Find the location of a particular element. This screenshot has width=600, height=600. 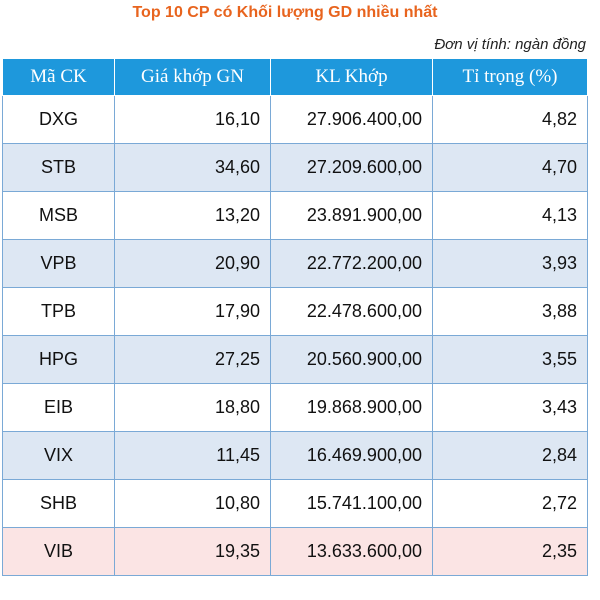

price-cell: 34,60 is located at coordinates (192, 167).